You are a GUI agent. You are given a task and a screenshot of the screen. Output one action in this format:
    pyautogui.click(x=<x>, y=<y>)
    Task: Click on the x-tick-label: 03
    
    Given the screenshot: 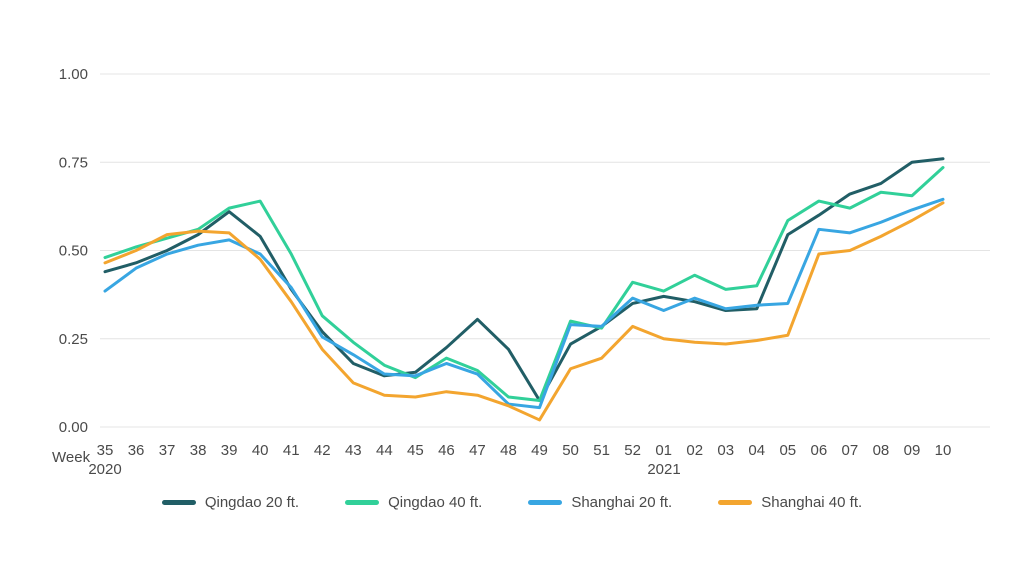 What is the action you would take?
    pyautogui.click(x=725, y=450)
    